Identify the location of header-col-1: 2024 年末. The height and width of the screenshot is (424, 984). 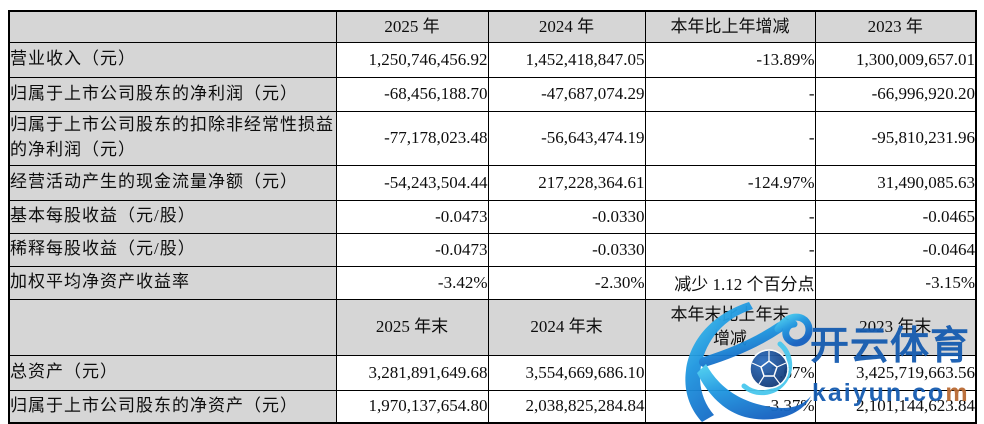
(566, 327).